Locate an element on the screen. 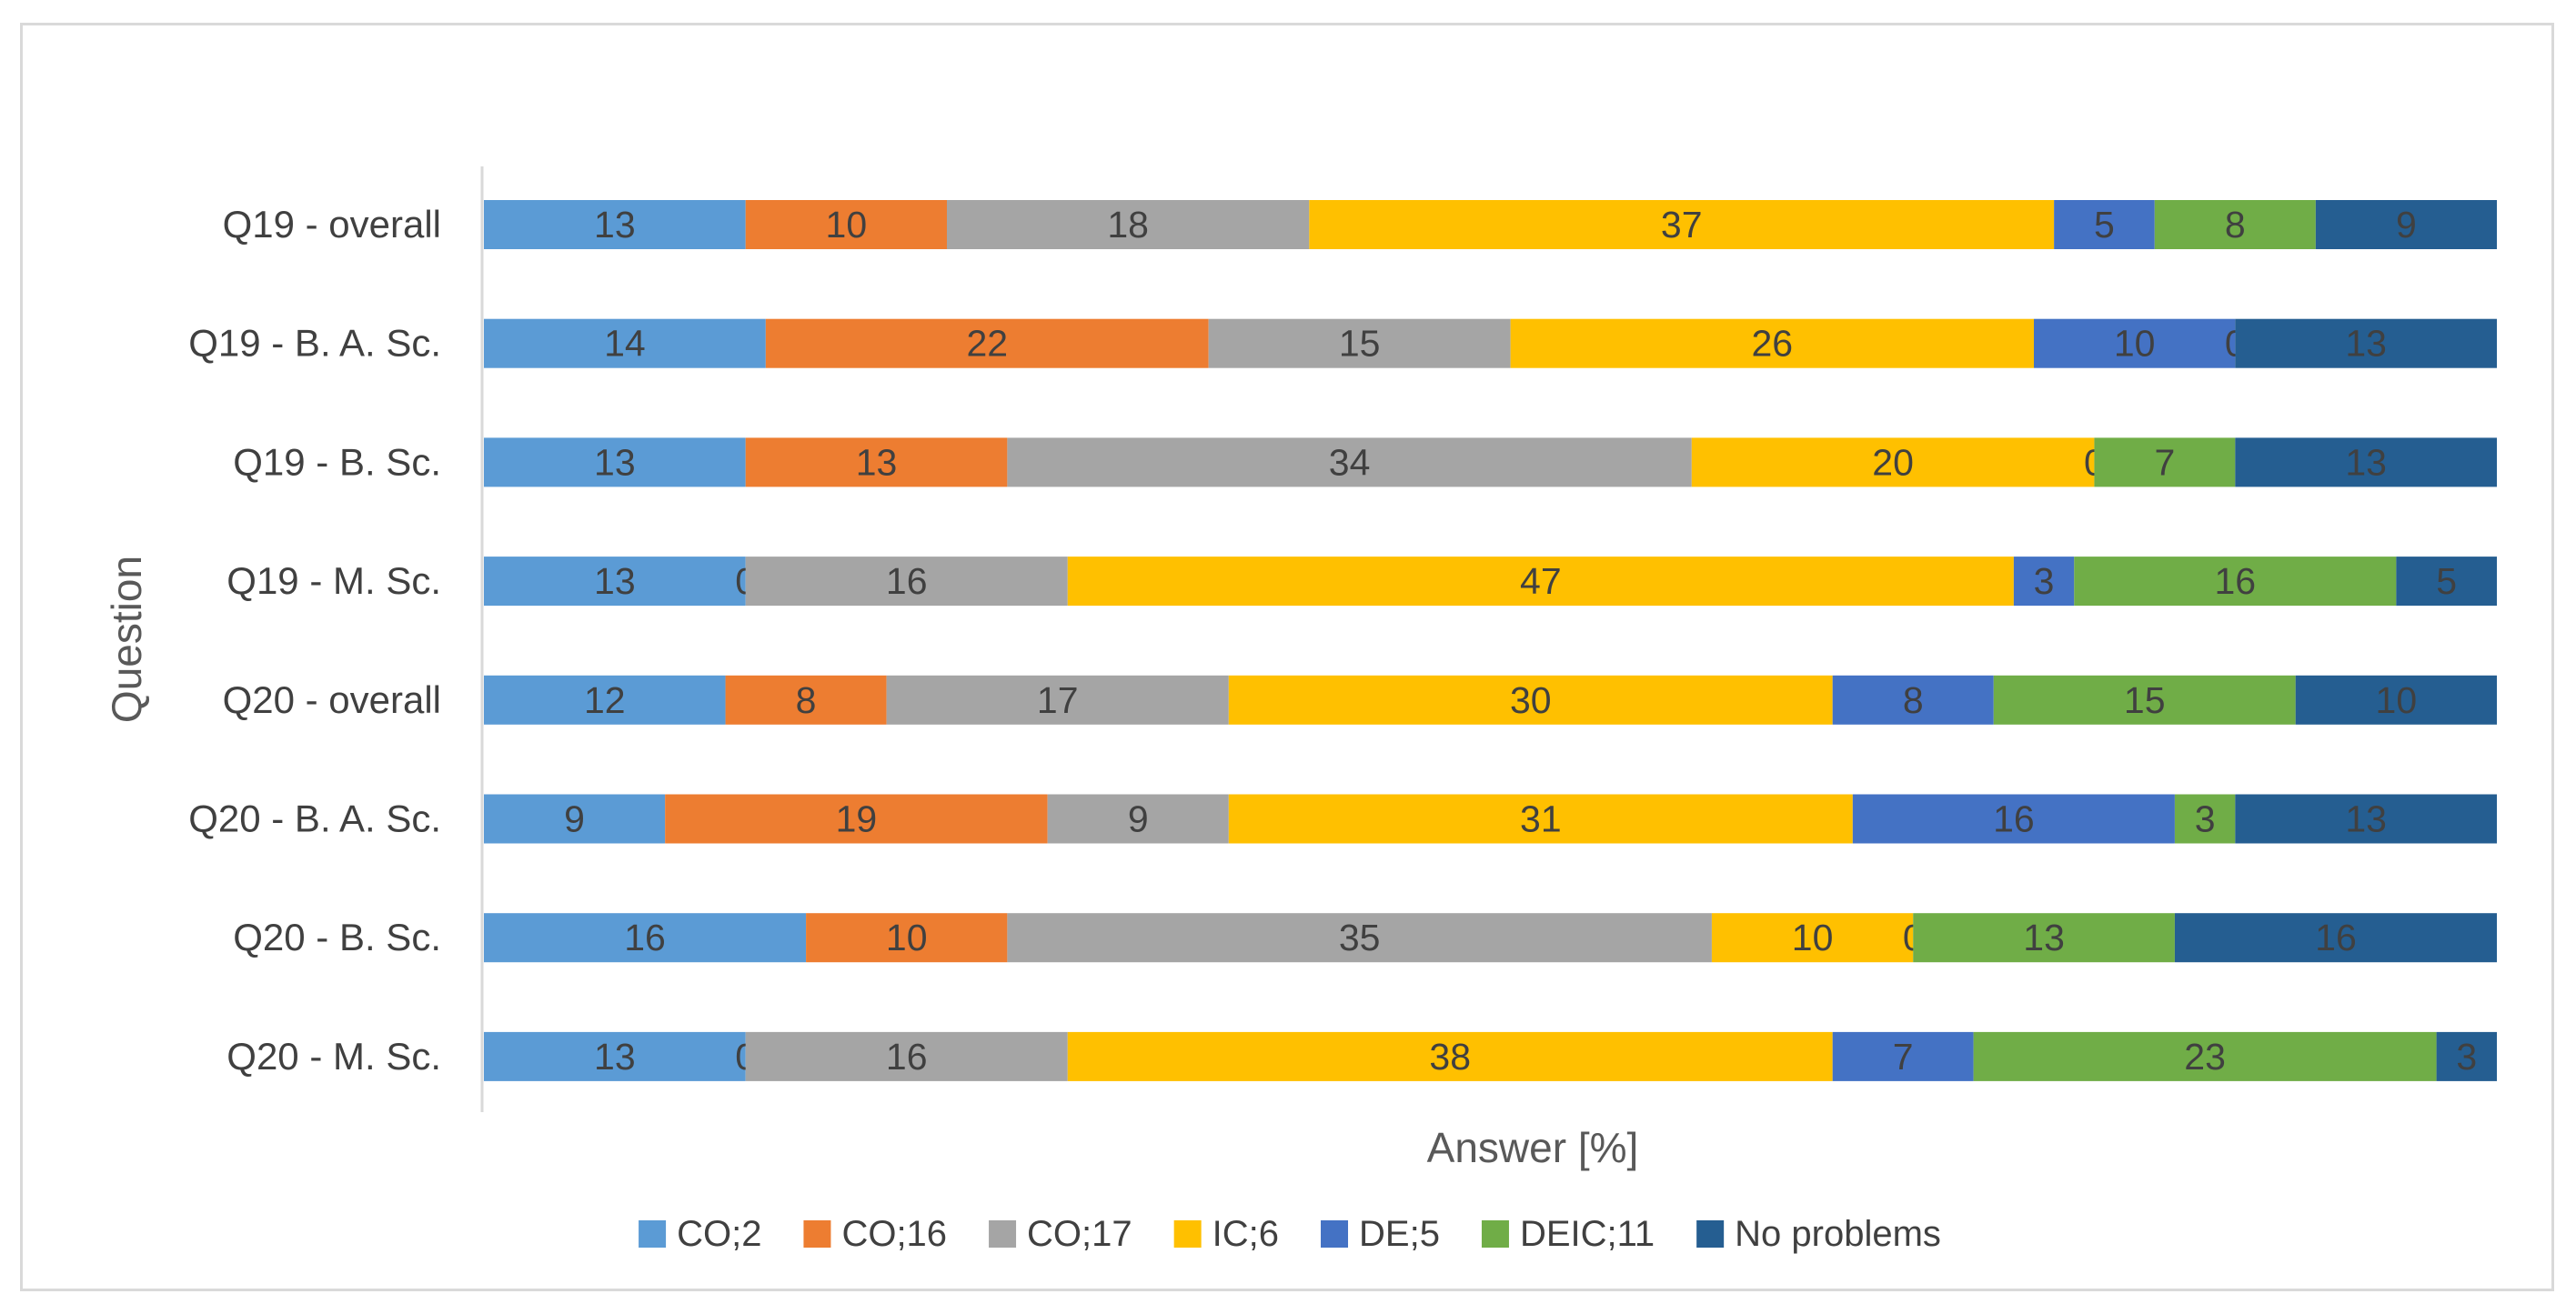  data-label: 14 is located at coordinates (625, 344).